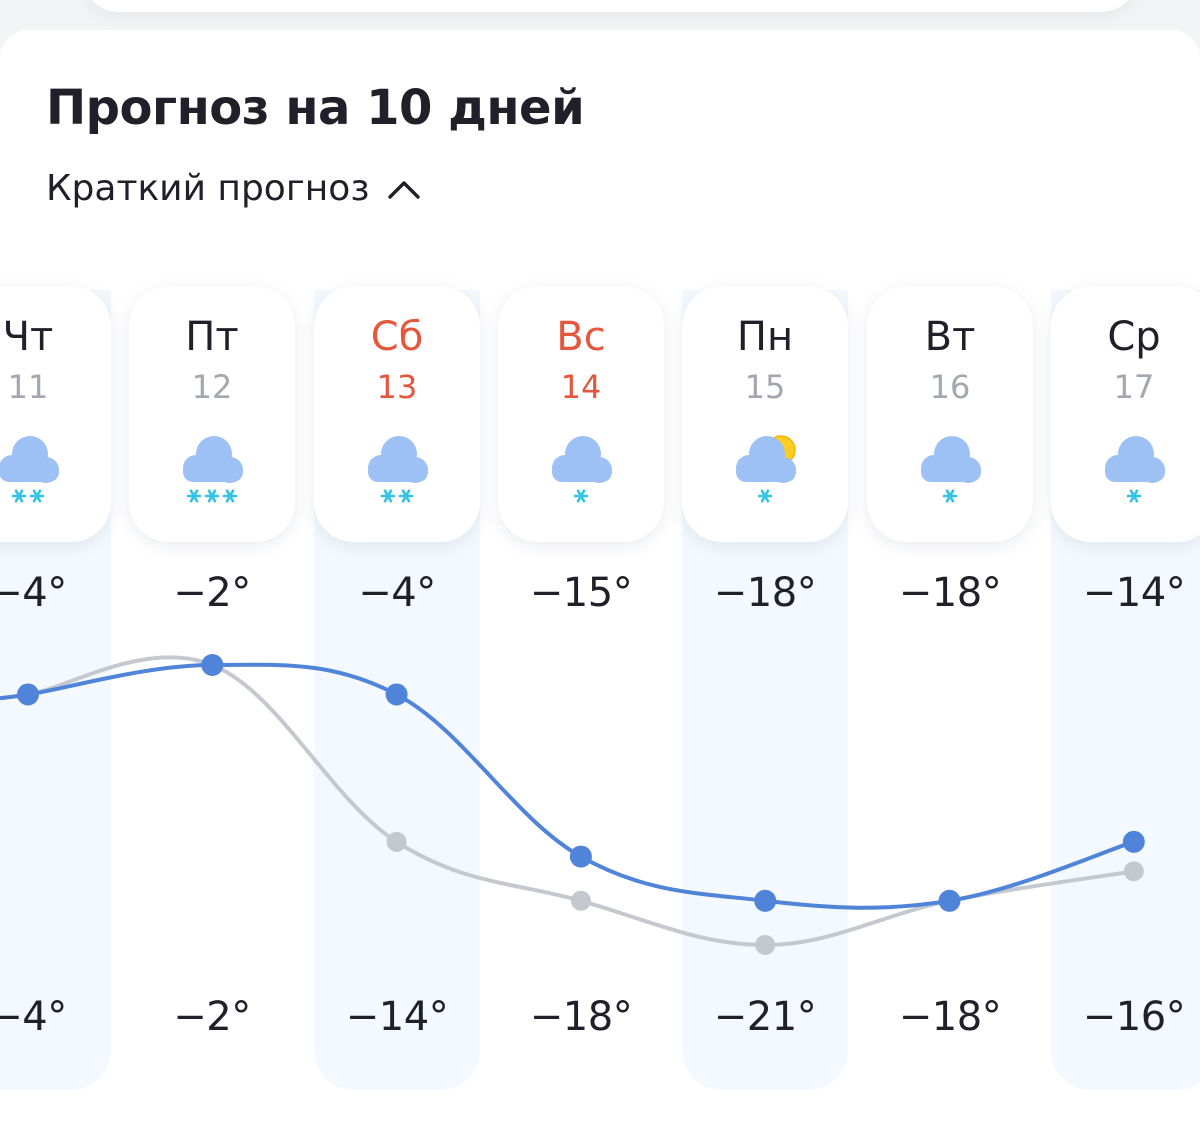 Image resolution: width=1200 pixels, height=1136 pixels. Describe the element at coordinates (765, 568) in the screenshot. I see `day-column-15: Пн 15 −18° −21°` at that location.